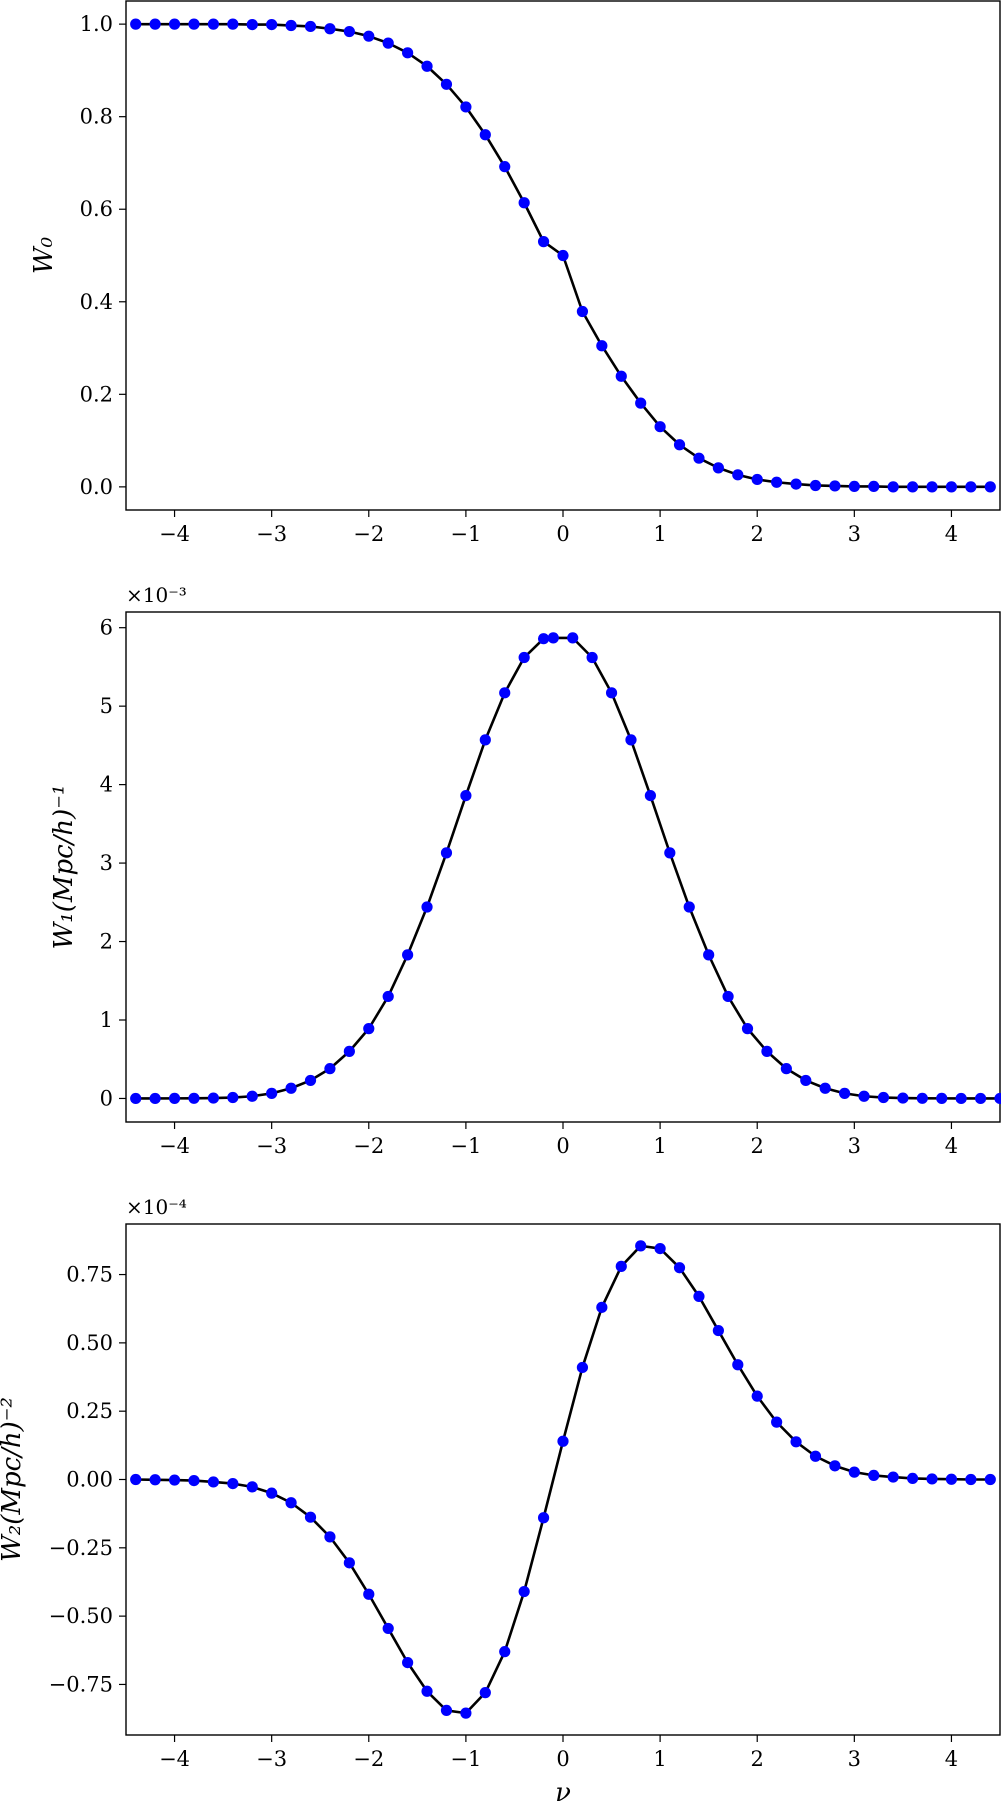  Describe the element at coordinates (89, 1343) in the screenshot. I see `y-tick-label: 0.50` at that location.